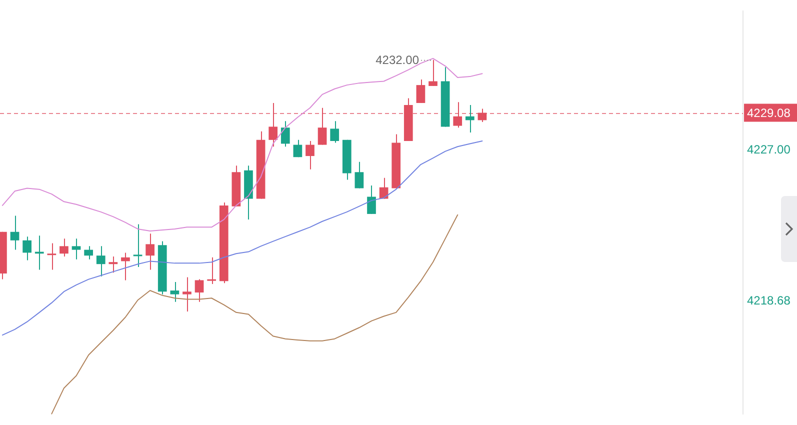 The image size is (797, 425). Describe the element at coordinates (769, 300) in the screenshot. I see `y-tick-label: 4218.68` at that location.